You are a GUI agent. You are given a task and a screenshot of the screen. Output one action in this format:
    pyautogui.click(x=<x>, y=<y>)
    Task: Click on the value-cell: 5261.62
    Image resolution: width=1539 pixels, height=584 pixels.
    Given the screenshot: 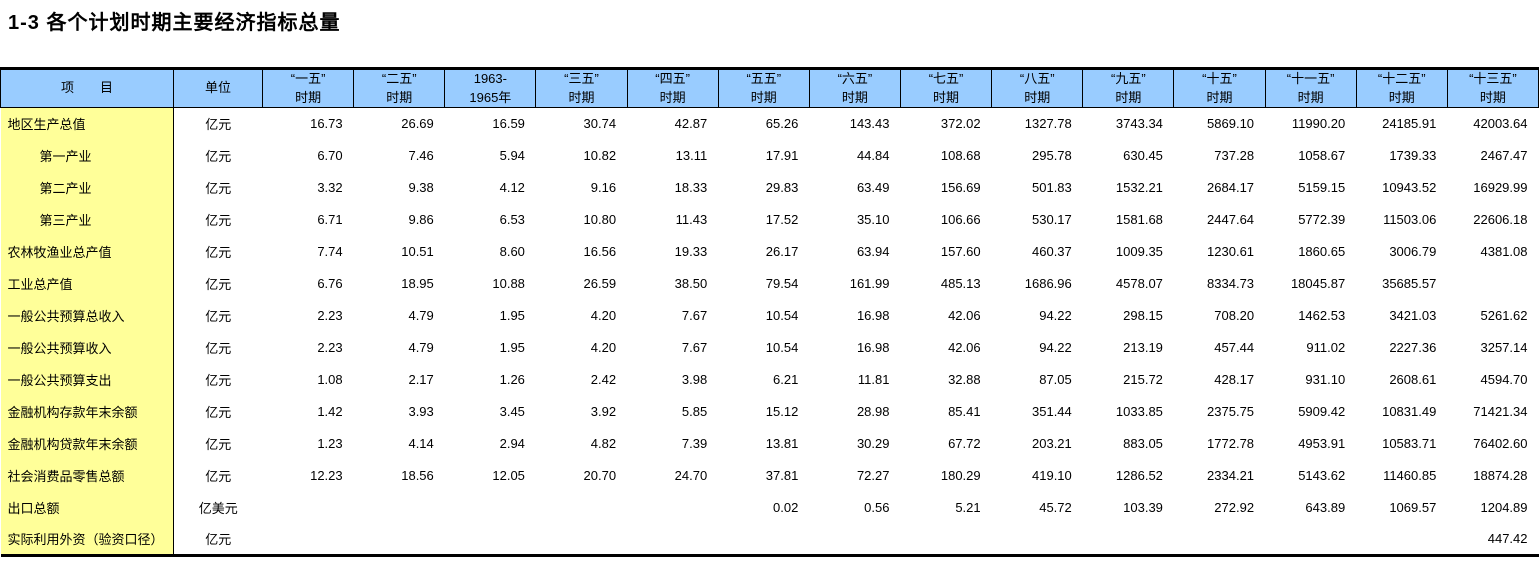 What is the action you would take?
    pyautogui.click(x=1504, y=315)
    